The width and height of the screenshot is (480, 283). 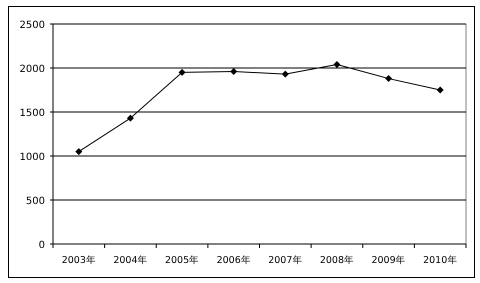 I want to click on x-tick-label: 2007年, so click(x=285, y=260).